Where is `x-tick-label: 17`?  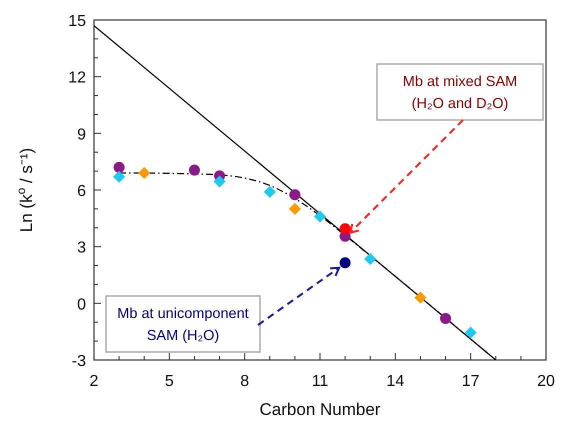 x-tick-label: 17 is located at coordinates (471, 381).